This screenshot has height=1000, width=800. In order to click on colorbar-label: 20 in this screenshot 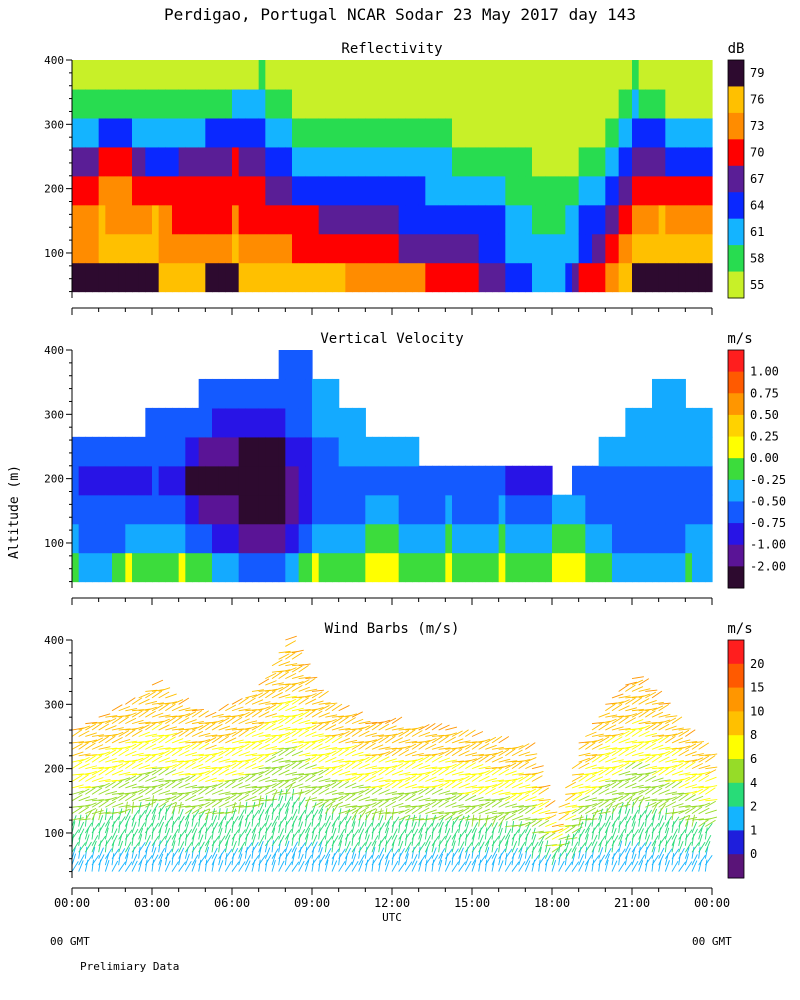, I will do `click(757, 664)`.